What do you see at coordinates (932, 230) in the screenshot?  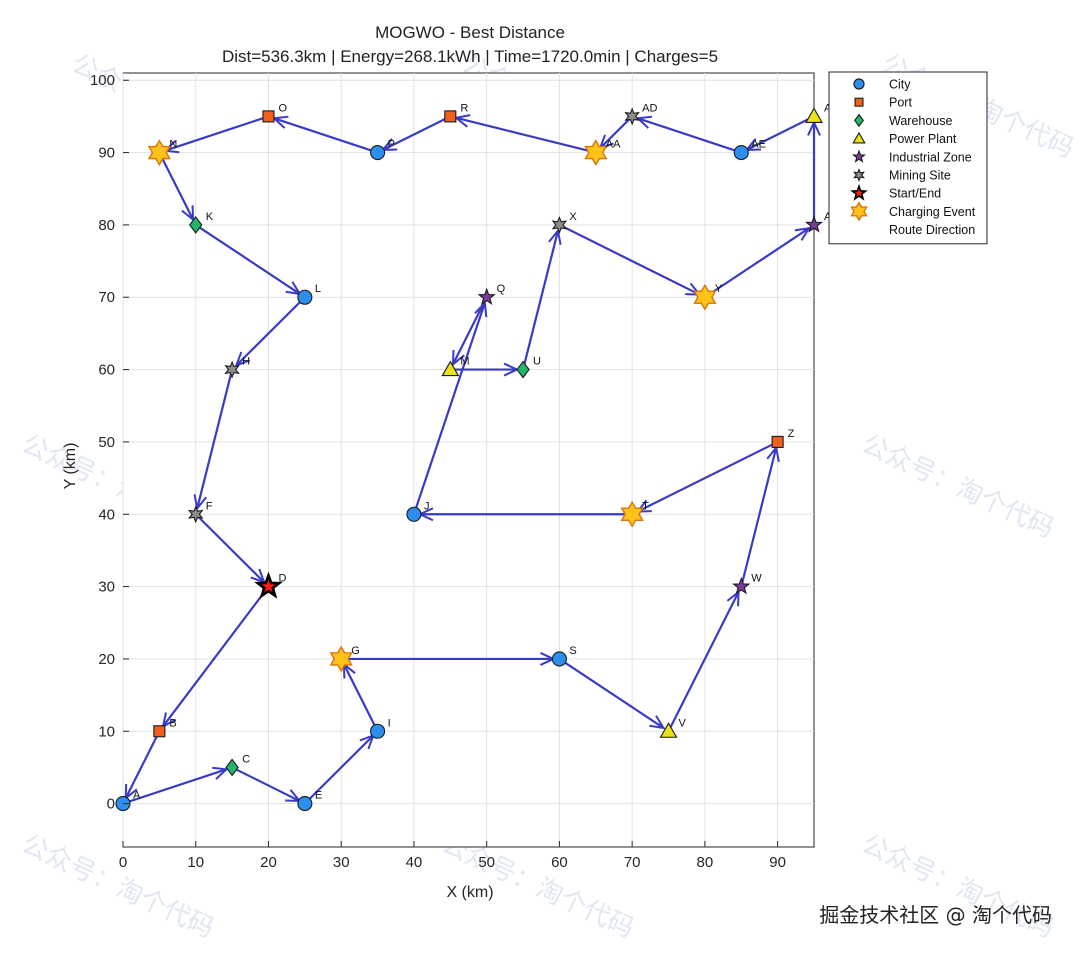 I see `legend-entry: Route Direction` at bounding box center [932, 230].